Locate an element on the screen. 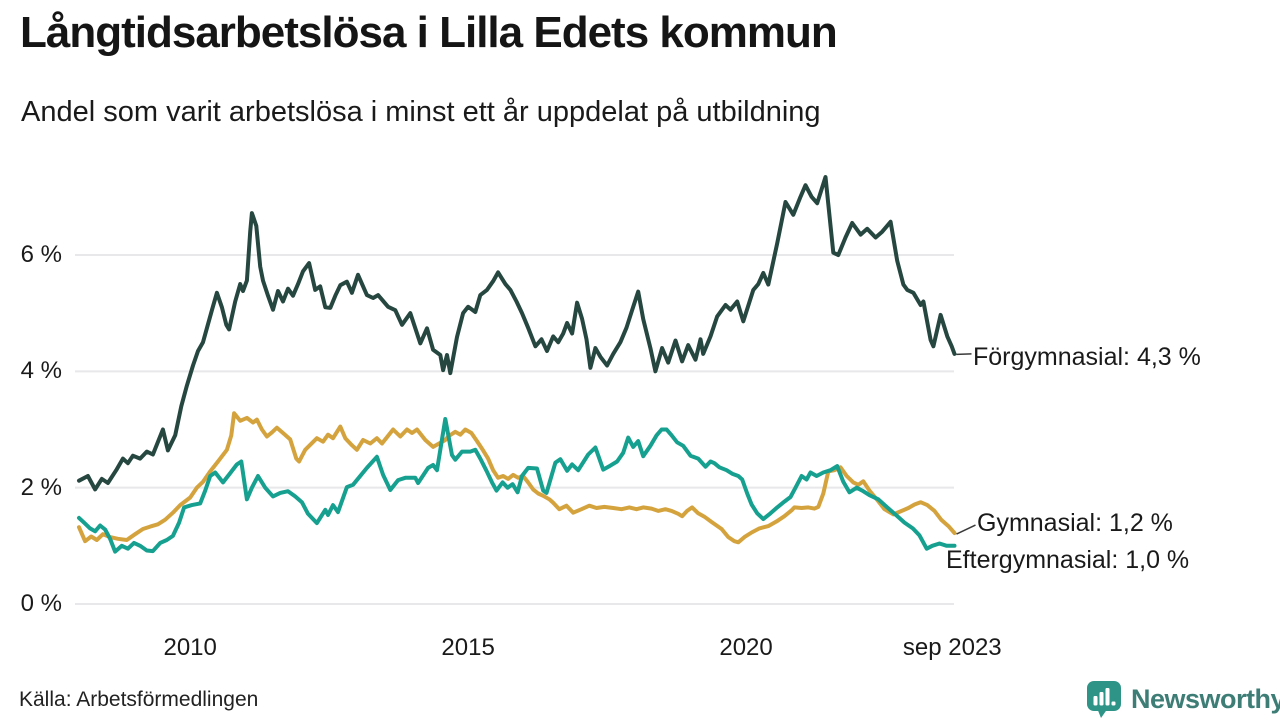  series-label-gymnasial: Gymnasial: 1,2 % is located at coordinates (1075, 523).